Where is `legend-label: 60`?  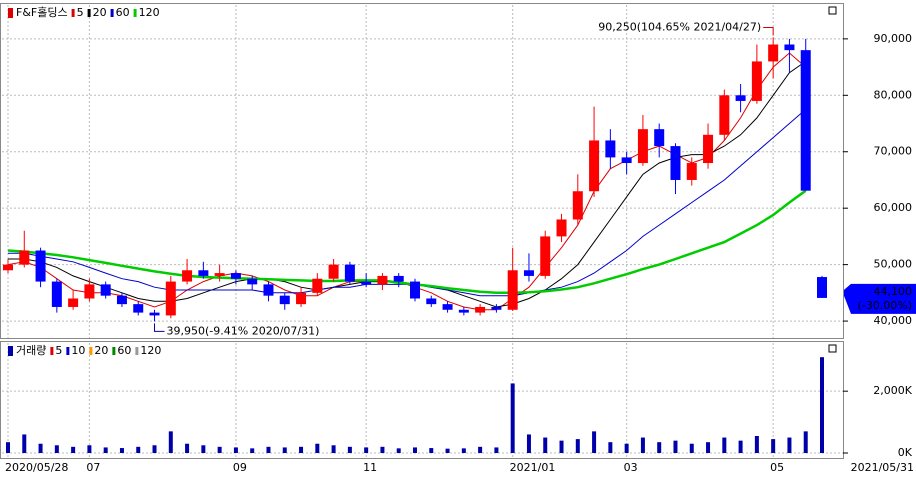 legend-label: 60 is located at coordinates (123, 12).